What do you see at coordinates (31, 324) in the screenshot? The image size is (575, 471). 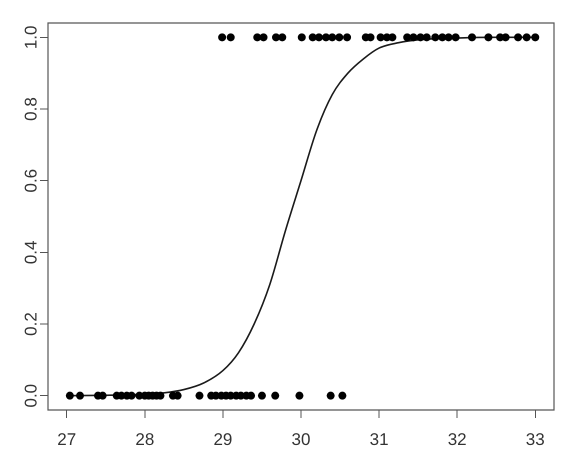 I see `y-tick-label: 0.2` at bounding box center [31, 324].